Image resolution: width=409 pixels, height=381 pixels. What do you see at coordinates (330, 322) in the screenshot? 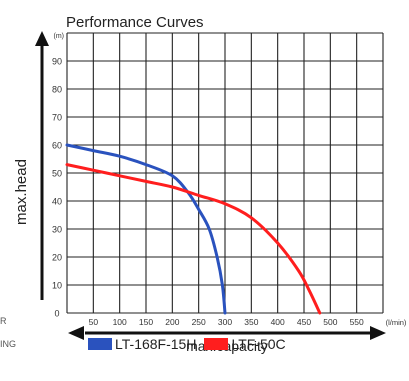
I see `x-tick-label-9: 500` at bounding box center [330, 322].